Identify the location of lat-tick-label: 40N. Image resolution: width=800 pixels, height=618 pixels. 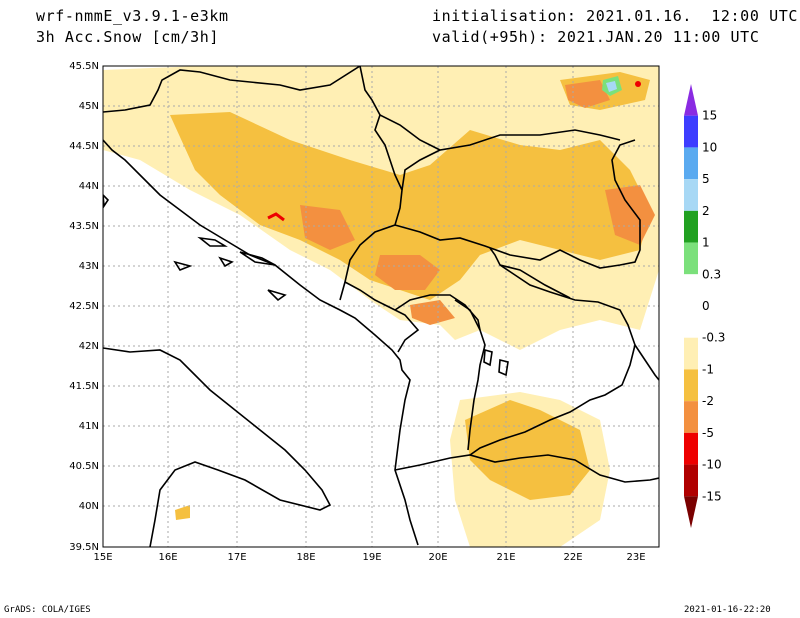
(89, 506).